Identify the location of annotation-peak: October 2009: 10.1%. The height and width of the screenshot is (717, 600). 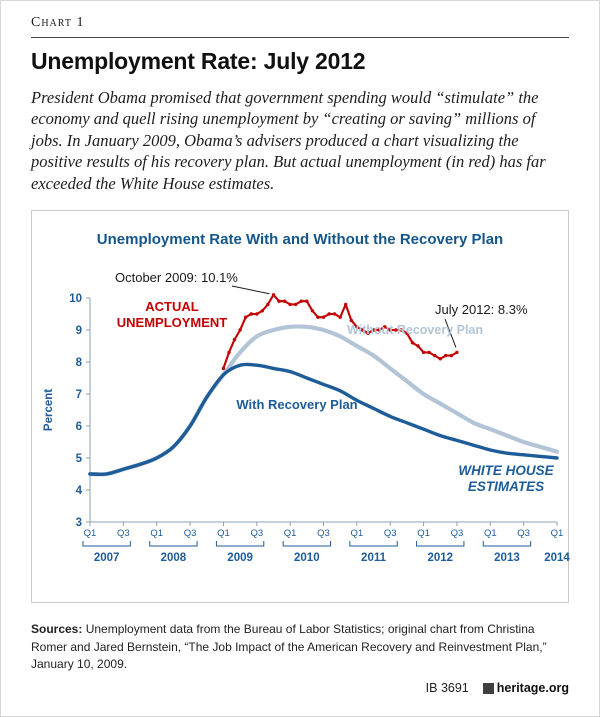
(176, 277).